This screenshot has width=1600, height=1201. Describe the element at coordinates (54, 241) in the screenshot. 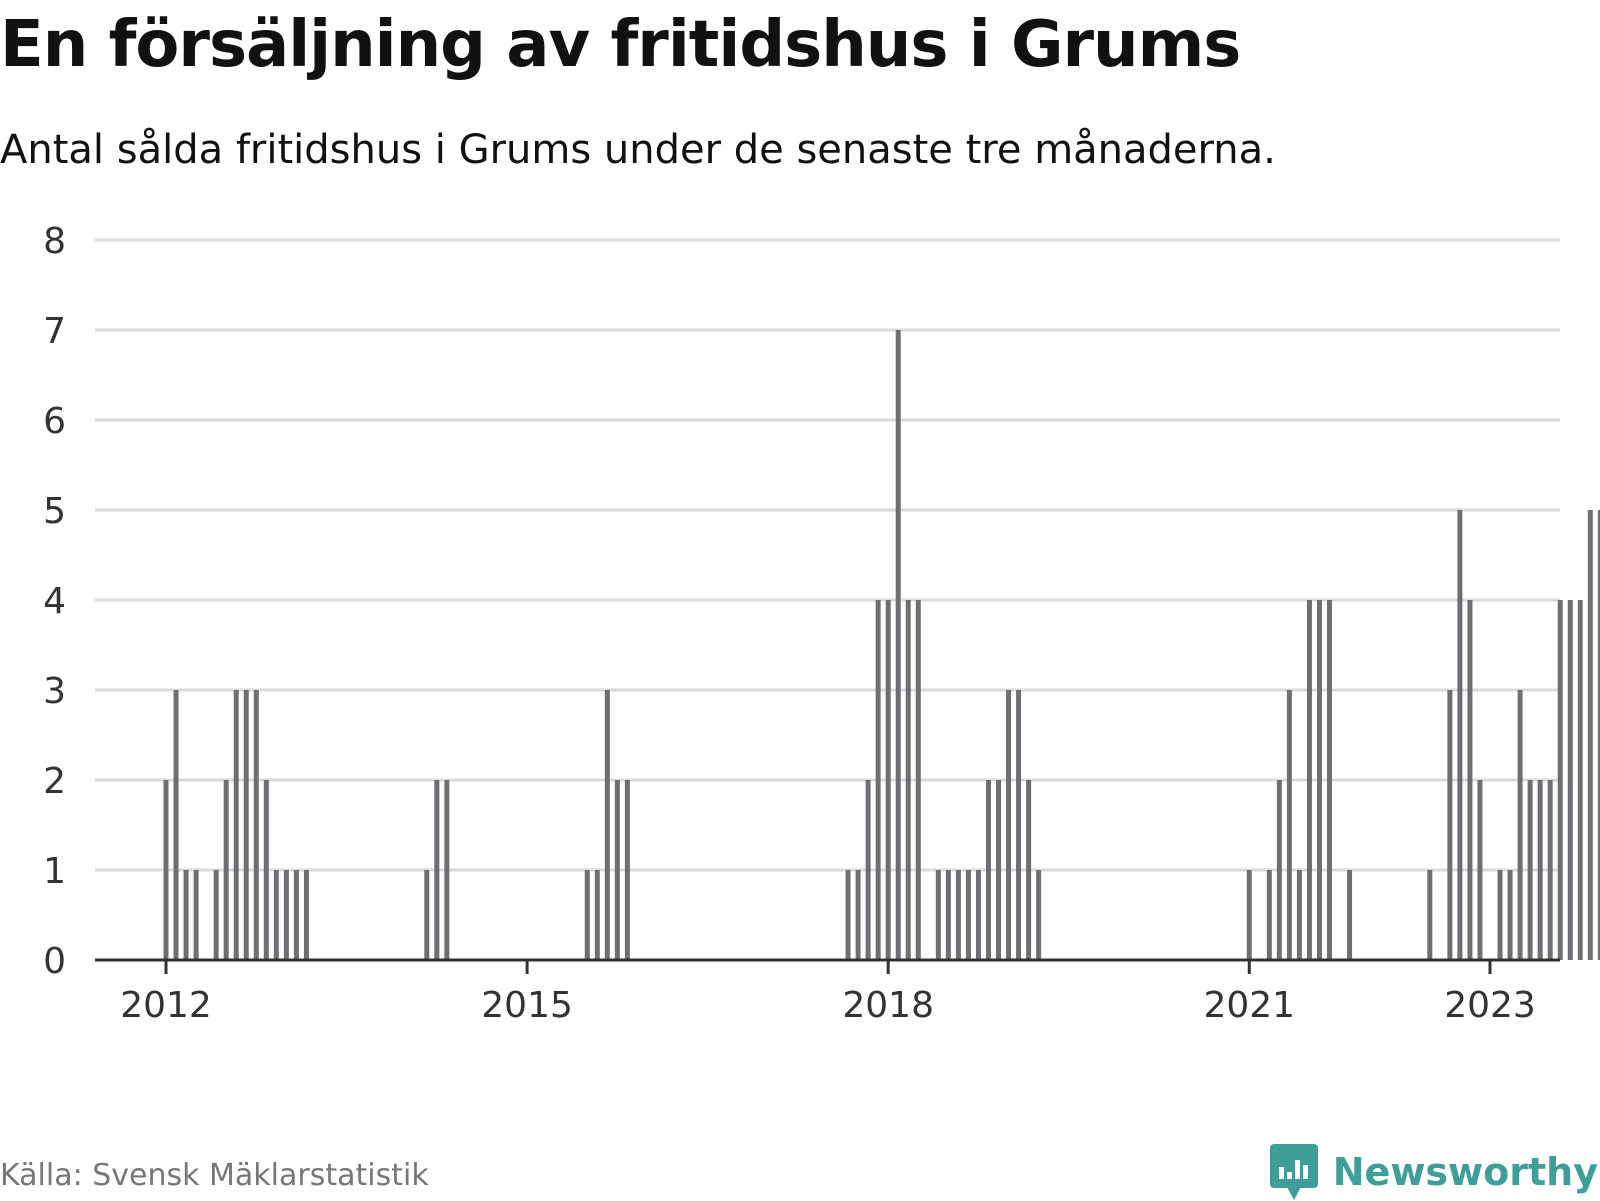

I see `y-tick-label: 8` at that location.